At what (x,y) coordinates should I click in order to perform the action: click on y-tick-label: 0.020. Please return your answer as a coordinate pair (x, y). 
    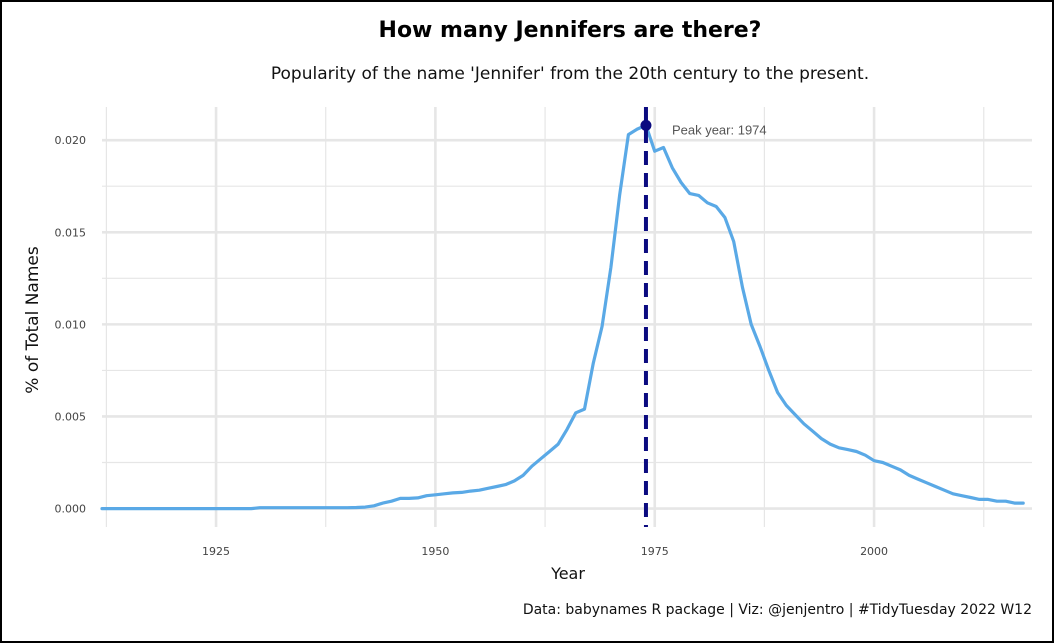
    Looking at the image, I should click on (71, 140).